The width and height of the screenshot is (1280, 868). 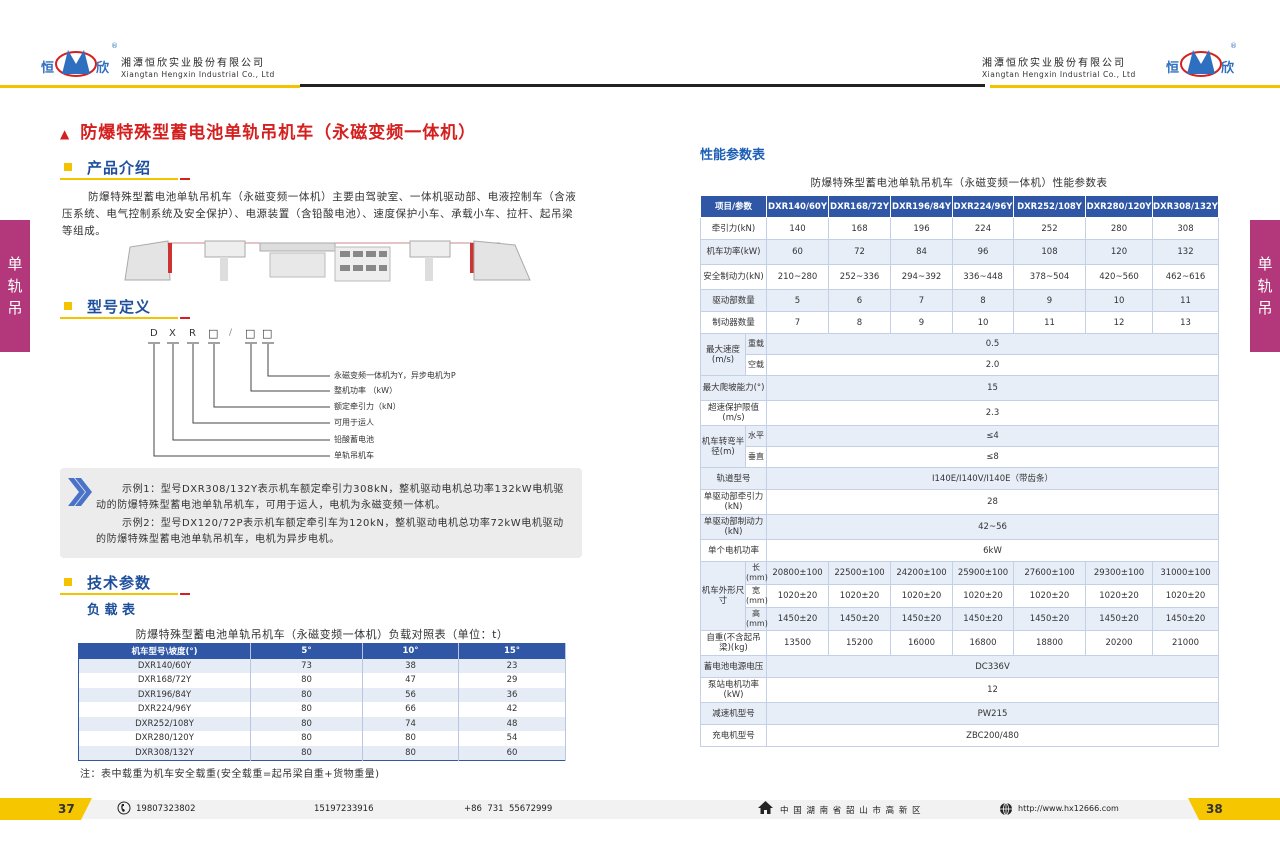 I want to click on spec-cell: 60, so click(x=798, y=252).